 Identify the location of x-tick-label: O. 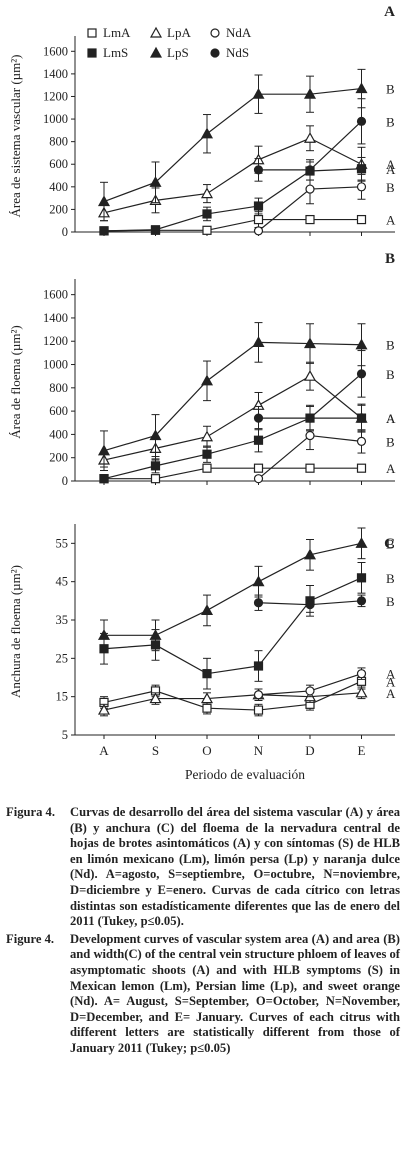
(206, 750).